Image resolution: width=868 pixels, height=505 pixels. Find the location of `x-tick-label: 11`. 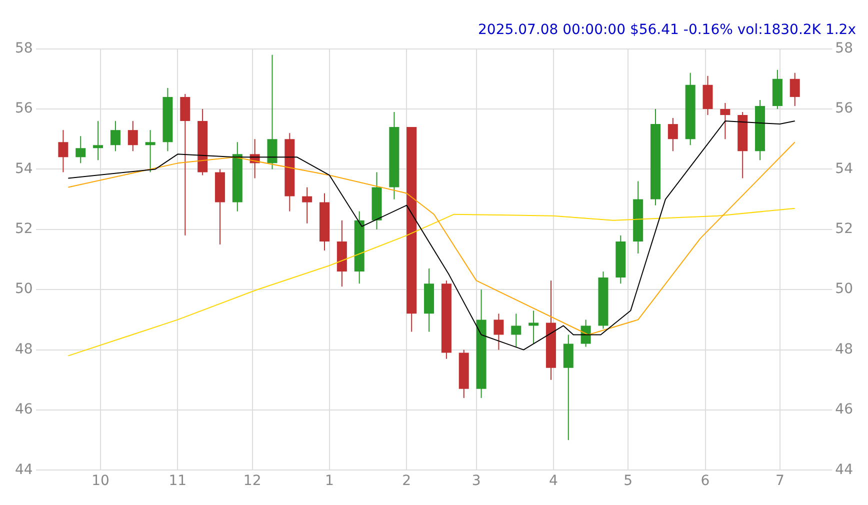

x-tick-label: 11 is located at coordinates (177, 481).